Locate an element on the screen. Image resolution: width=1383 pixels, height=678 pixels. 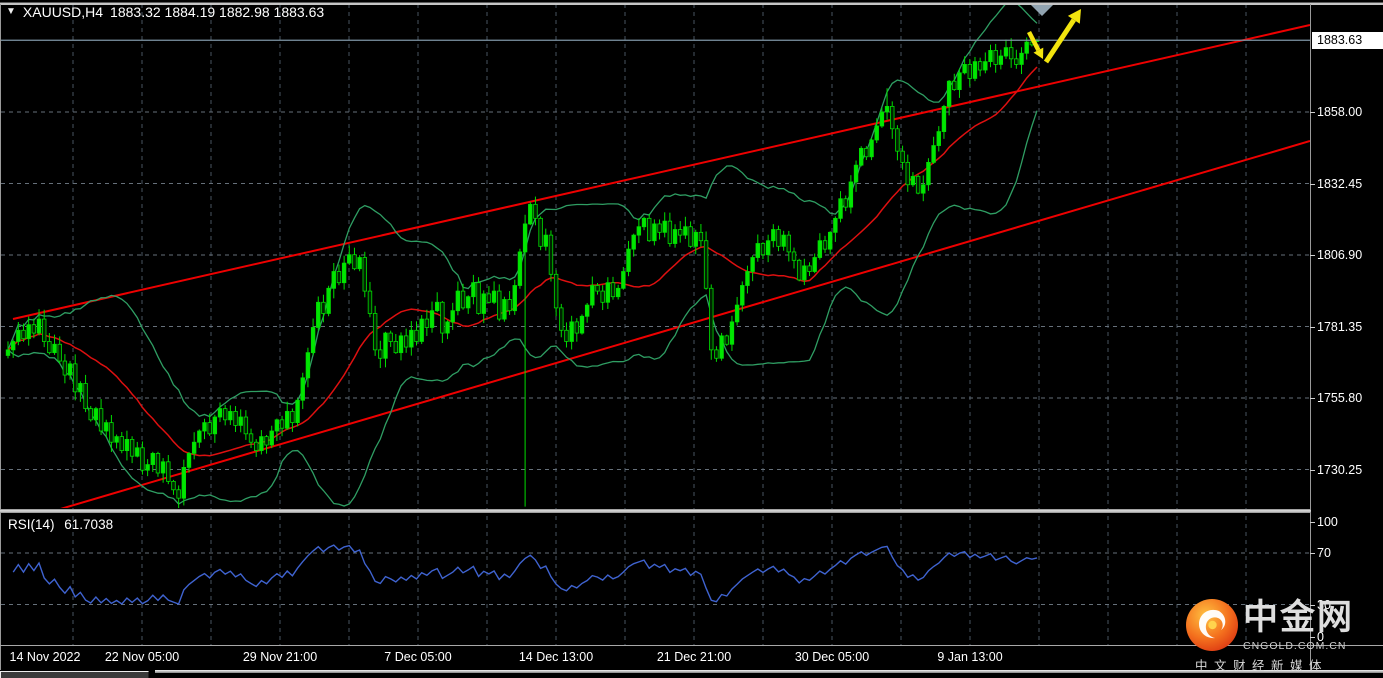
rsi-axis-label: 100 is located at coordinates (1327, 522).